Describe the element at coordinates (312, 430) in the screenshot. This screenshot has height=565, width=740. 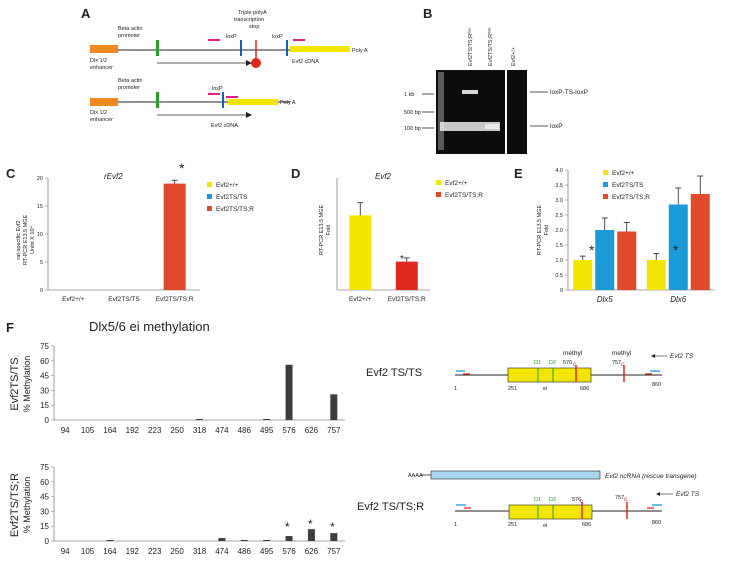
I see `chart-f1-xtick-label: 626` at that location.